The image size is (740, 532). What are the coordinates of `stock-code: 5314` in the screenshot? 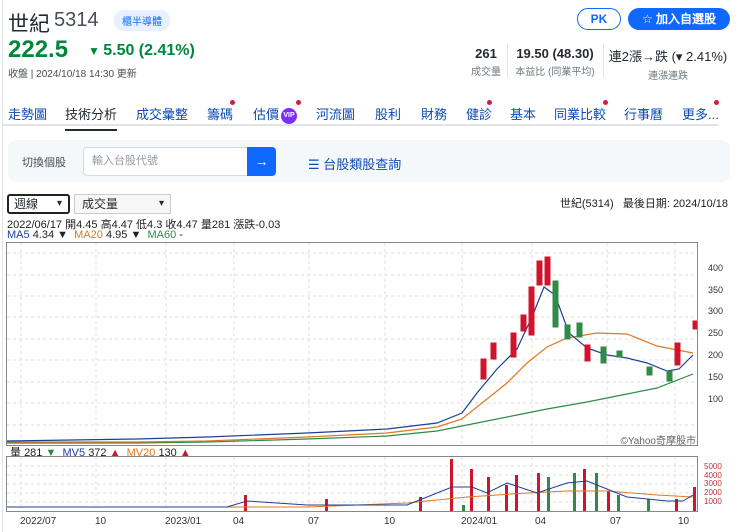 It's located at (76, 20).